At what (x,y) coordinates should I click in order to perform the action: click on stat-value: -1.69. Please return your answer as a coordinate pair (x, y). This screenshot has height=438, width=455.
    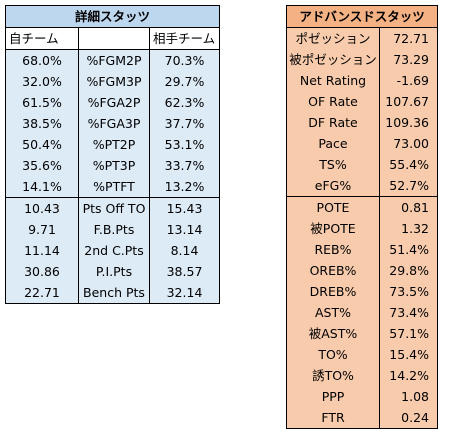
    Looking at the image, I should click on (408, 80).